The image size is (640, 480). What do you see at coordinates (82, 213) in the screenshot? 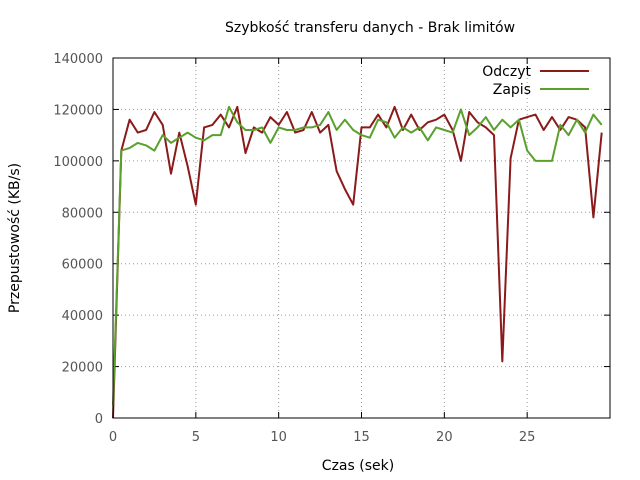
I see `y-tick-label: 80000` at bounding box center [82, 213].